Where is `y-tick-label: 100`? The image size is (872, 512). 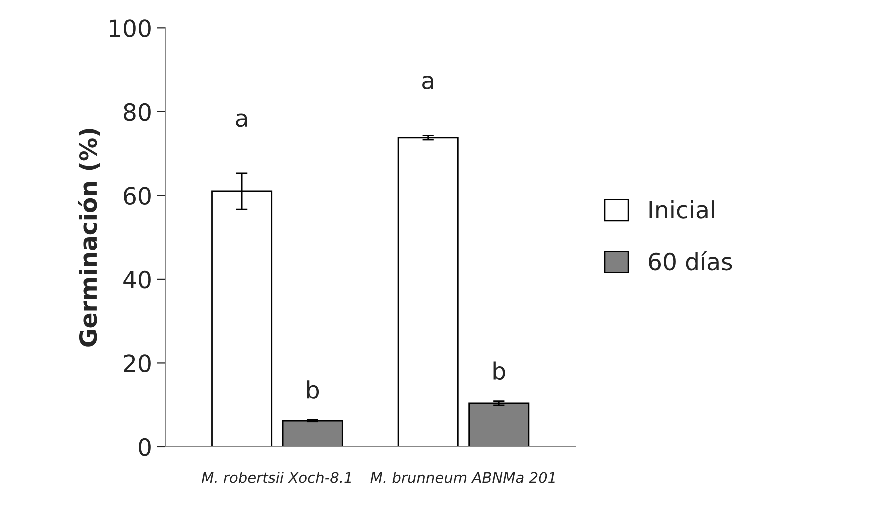
y-tick-label: 100 is located at coordinates (130, 29).